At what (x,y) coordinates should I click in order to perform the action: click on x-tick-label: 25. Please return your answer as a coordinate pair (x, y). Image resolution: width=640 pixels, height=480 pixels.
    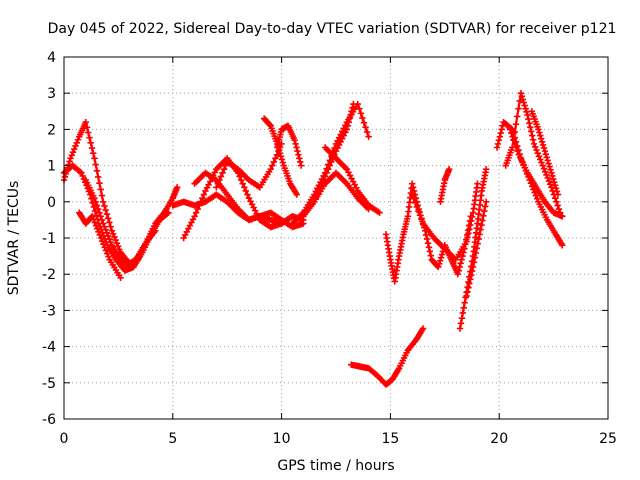
    Looking at the image, I should click on (608, 439).